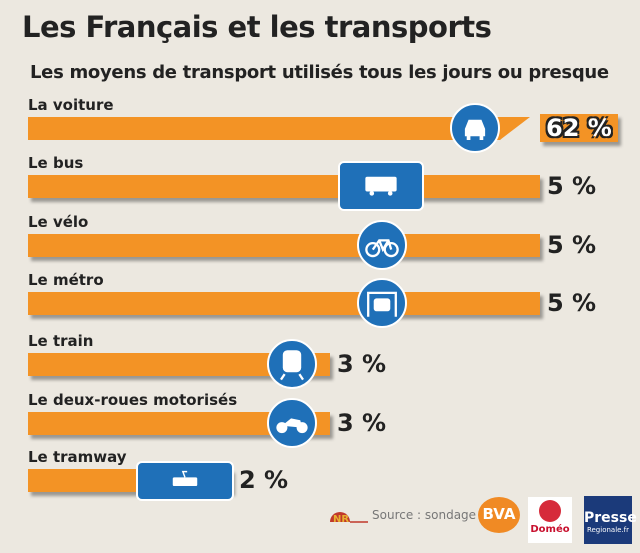 This screenshot has width=640, height=553. I want to click on value-label: 62 %, so click(579, 128).